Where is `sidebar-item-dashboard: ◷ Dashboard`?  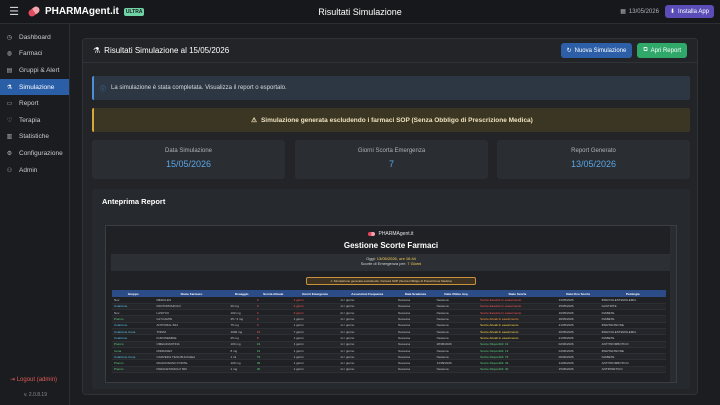
sidebar-item-dashboard: ◷ Dashboard is located at coordinates (34, 37).